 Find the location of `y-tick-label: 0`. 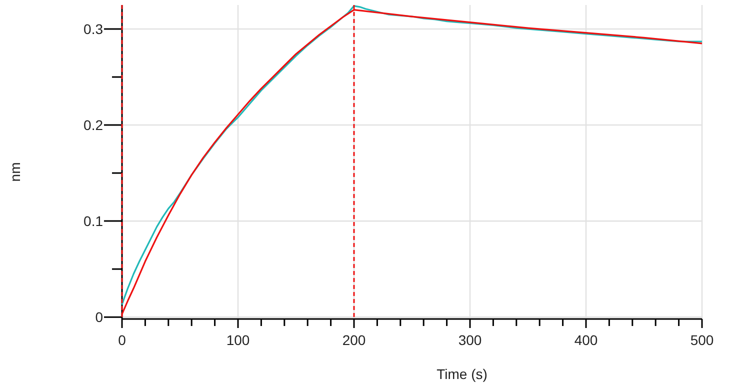

y-tick-label: 0 is located at coordinates (99, 317).